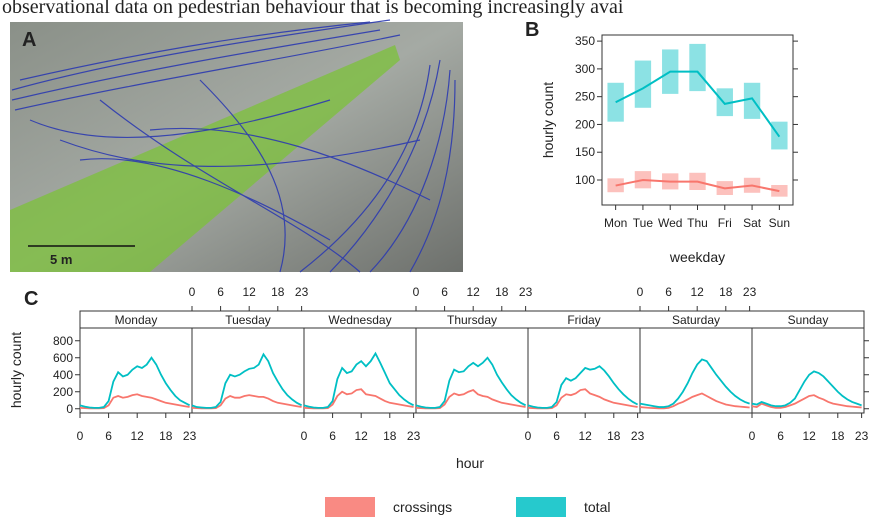 The height and width of the screenshot is (517, 871). I want to click on facet-label: Monday, so click(136, 320).